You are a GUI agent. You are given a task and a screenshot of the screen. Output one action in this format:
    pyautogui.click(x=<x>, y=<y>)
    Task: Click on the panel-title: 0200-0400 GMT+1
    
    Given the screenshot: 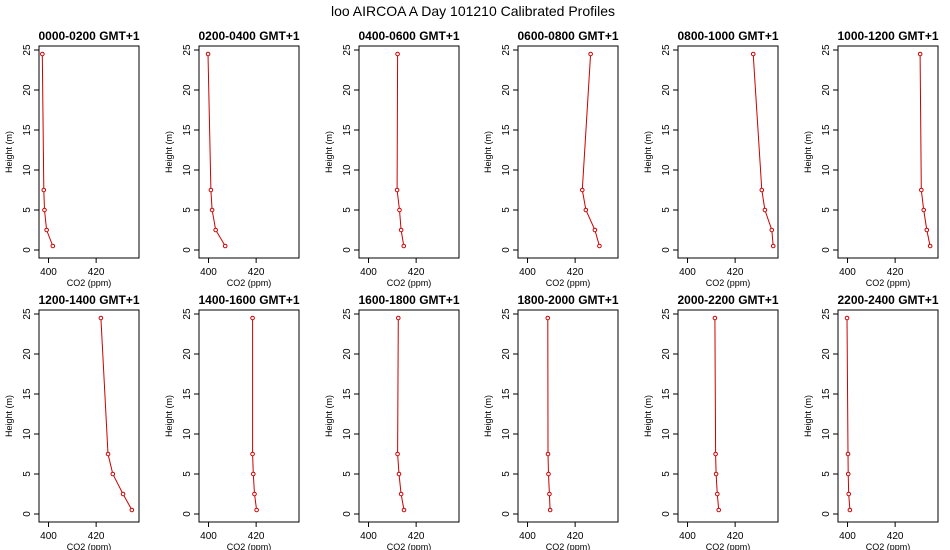 What is the action you would take?
    pyautogui.click(x=248, y=36)
    